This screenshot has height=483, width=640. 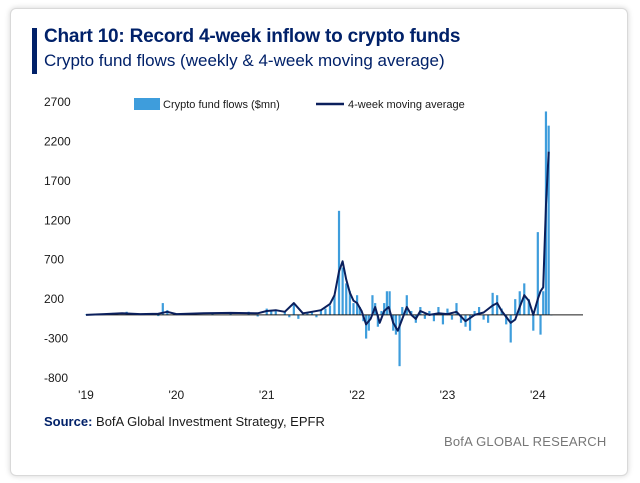 What do you see at coordinates (54, 260) in the screenshot?
I see `y-tick-label: 700` at bounding box center [54, 260].